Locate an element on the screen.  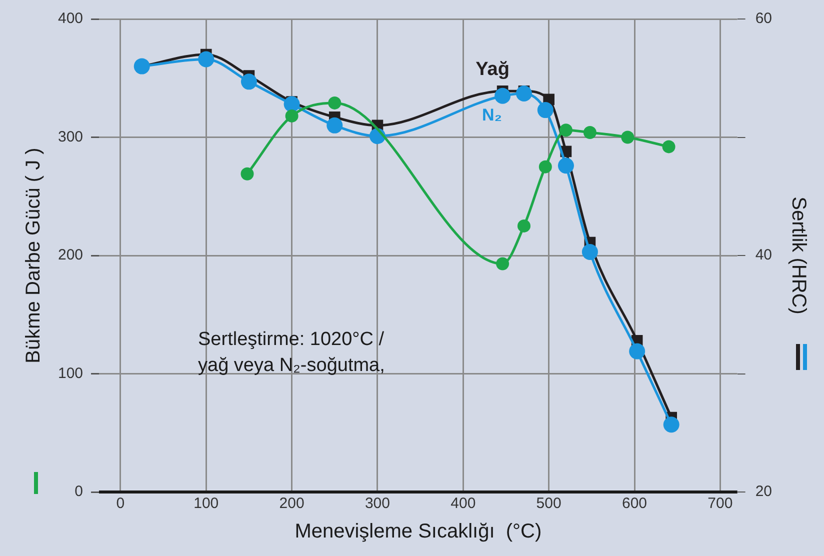
y-tick-label: 100 is located at coordinates (71, 373).